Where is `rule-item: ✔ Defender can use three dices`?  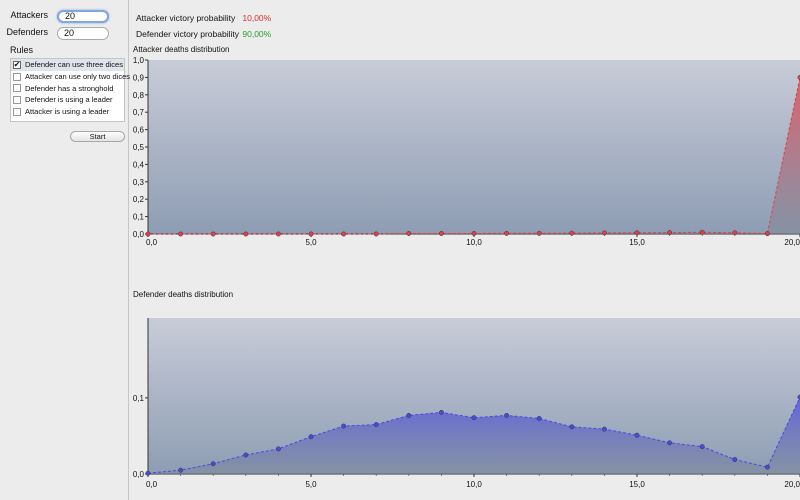
rule-item: ✔ Defender can use three dices is located at coordinates (67, 65).